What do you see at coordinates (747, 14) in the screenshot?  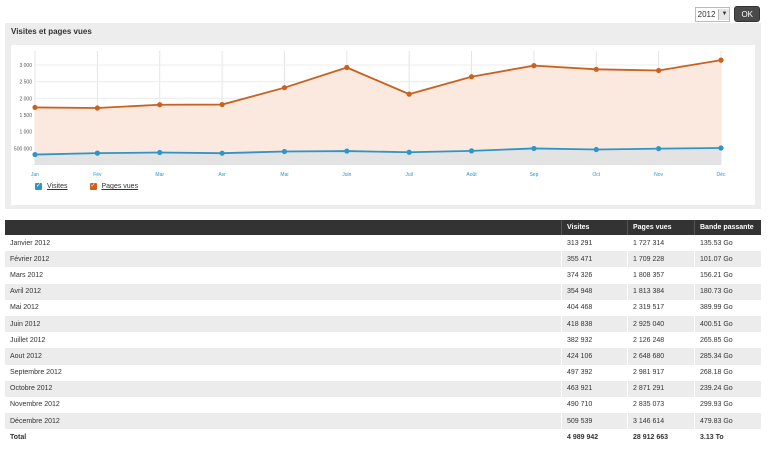 I see `ok-button: OK` at bounding box center [747, 14].